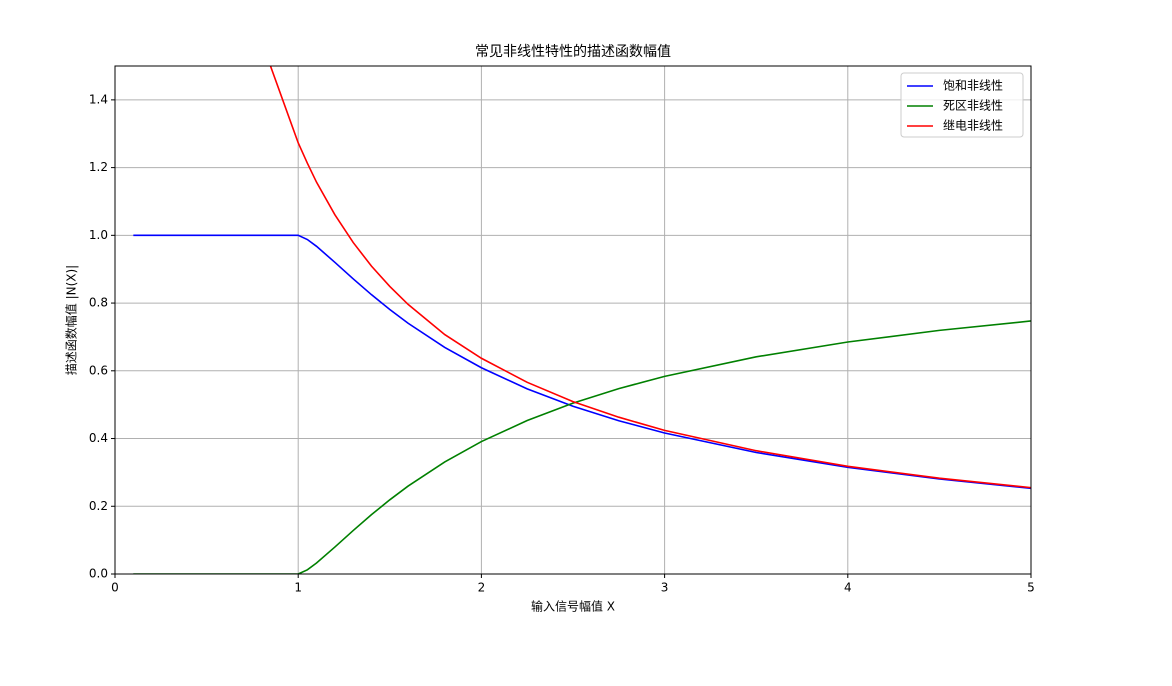 The image size is (1172, 686). Describe the element at coordinates (98, 99) in the screenshot. I see `y-tick-label: 1.4` at that location.